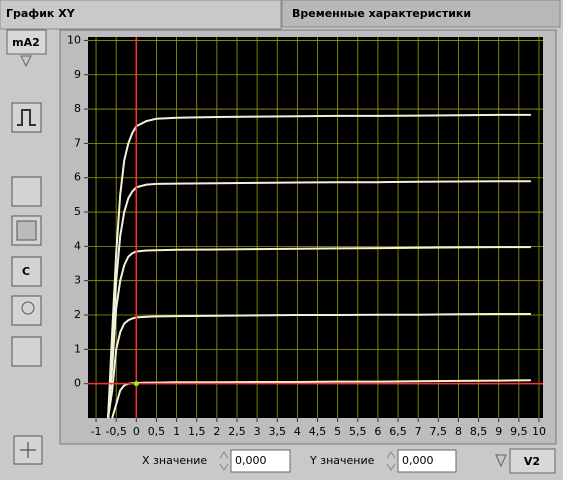 Image resolution: width=563 pixels, height=480 pixels. I want to click on x-tick-label: 0, so click(136, 431).